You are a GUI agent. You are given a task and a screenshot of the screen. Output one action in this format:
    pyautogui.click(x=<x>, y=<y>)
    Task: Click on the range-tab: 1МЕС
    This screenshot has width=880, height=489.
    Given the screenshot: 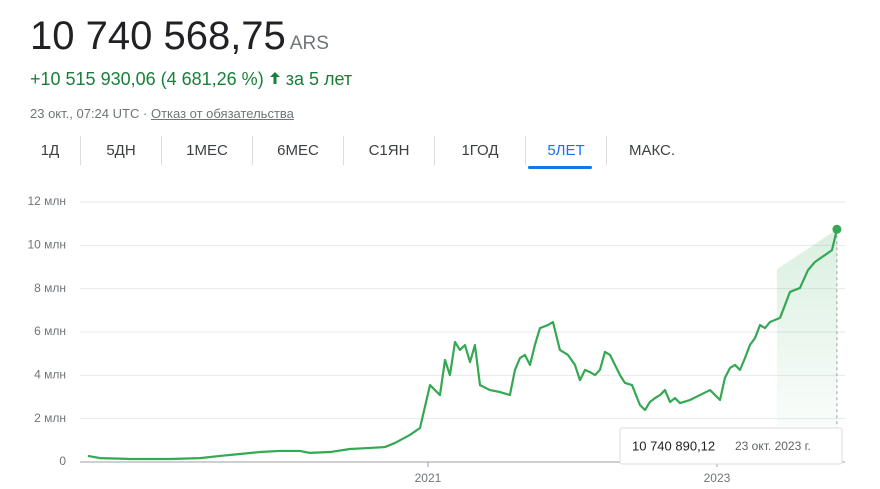 What is the action you would take?
    pyautogui.click(x=207, y=150)
    